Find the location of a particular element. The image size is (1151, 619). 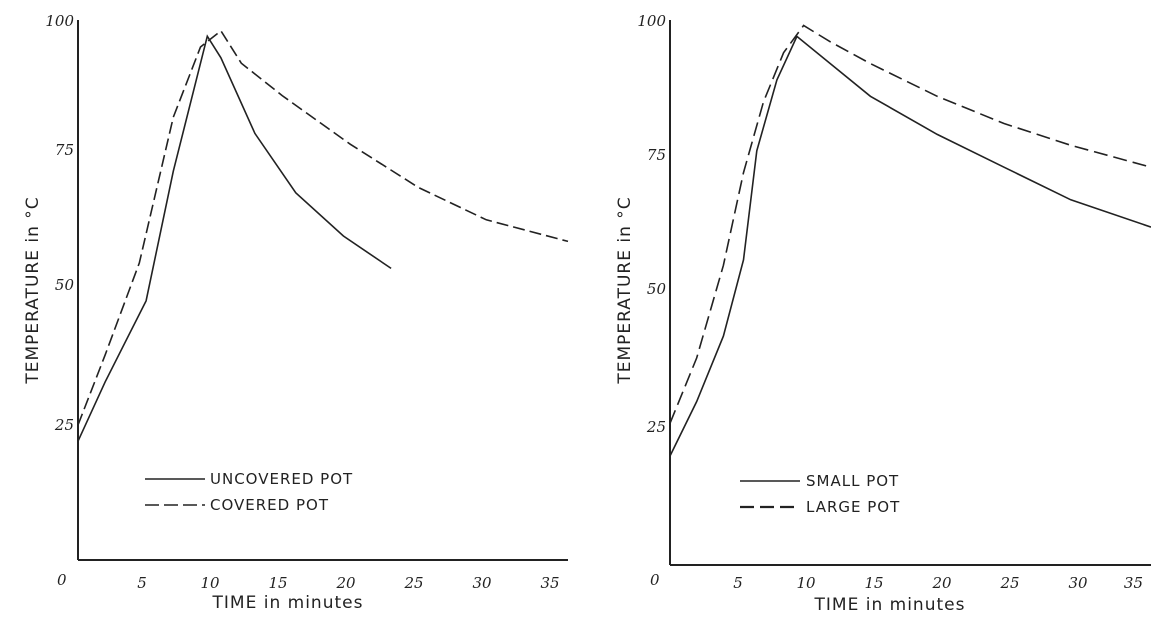

right-x-tick-20: 20 is located at coordinates (941, 583).